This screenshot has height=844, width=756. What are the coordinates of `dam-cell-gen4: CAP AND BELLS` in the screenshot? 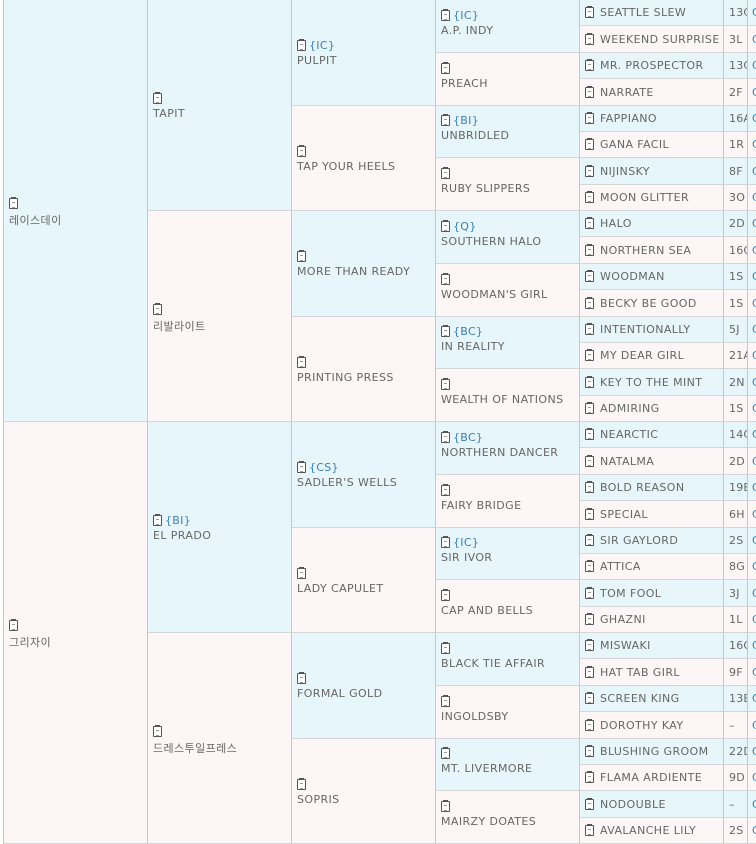 It's located at (508, 606).